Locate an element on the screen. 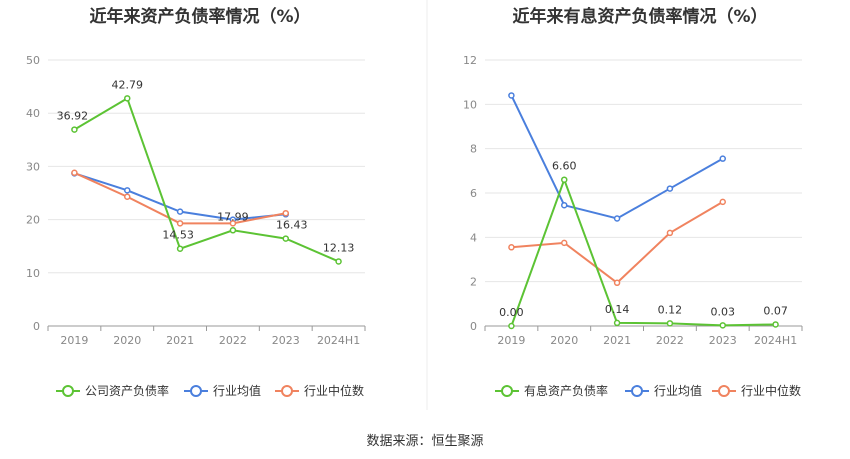 Image resolution: width=850 pixels, height=459 pixels. chart0-y-tick-label-1: 10 is located at coordinates (33, 273).